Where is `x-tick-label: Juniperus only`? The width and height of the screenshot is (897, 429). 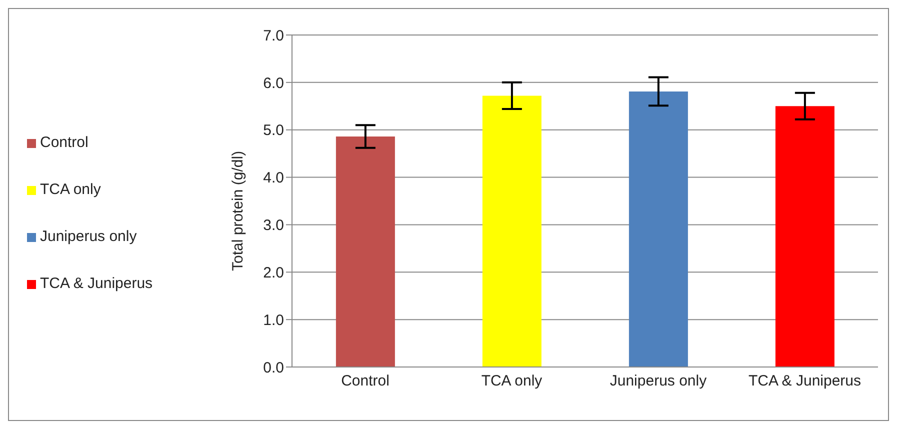 x-tick-label: Juniperus only is located at coordinates (659, 381).